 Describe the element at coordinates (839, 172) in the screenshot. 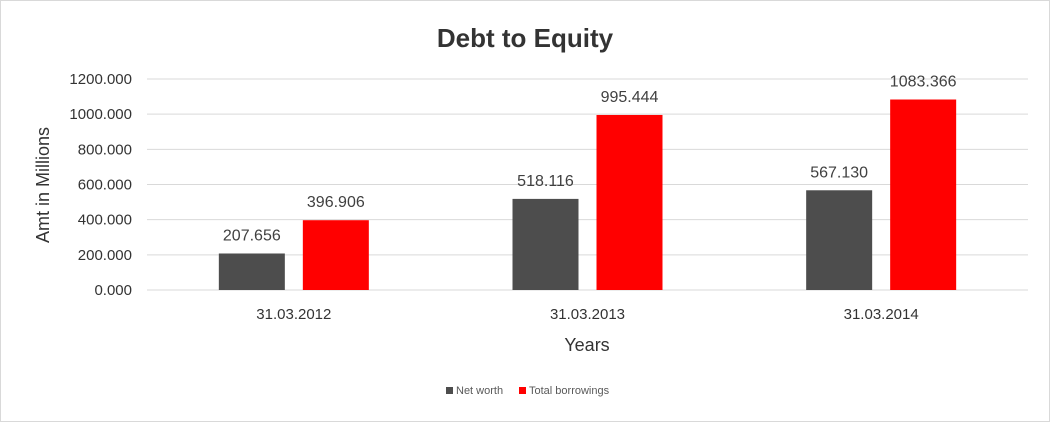

I see `data-label: 567.130` at that location.